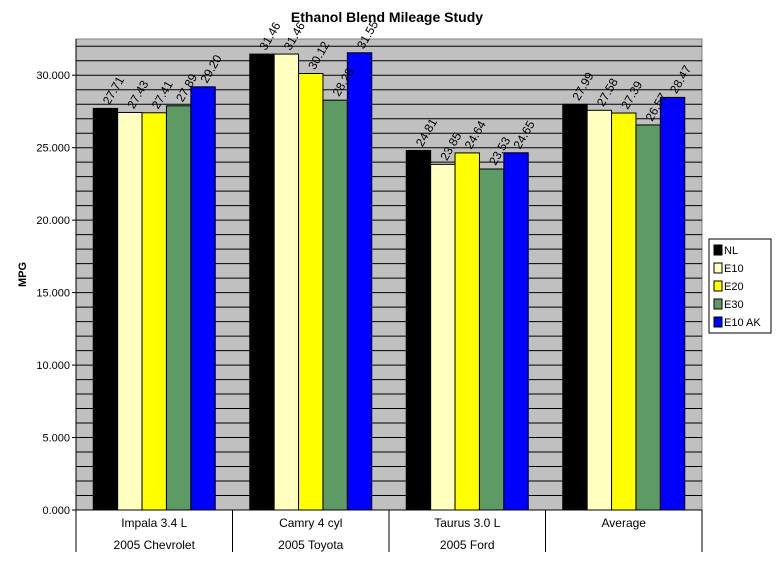  Describe the element at coordinates (731, 251) in the screenshot. I see `legend-entry: NL` at that location.